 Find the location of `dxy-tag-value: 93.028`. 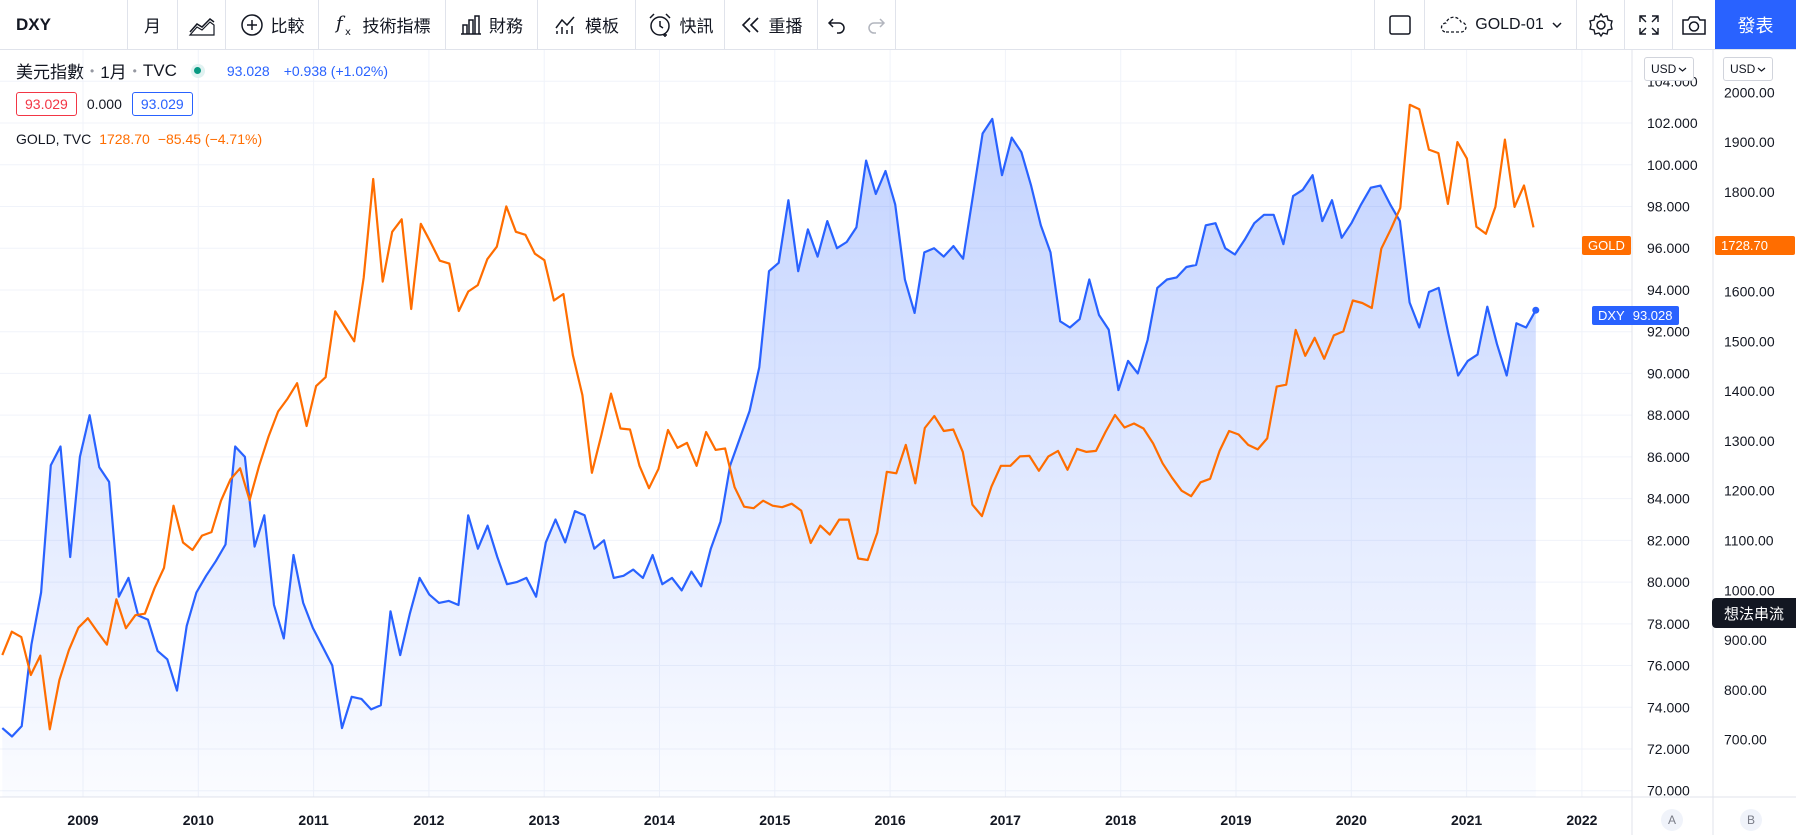

dxy-tag-value: 93.028 is located at coordinates (1652, 315).